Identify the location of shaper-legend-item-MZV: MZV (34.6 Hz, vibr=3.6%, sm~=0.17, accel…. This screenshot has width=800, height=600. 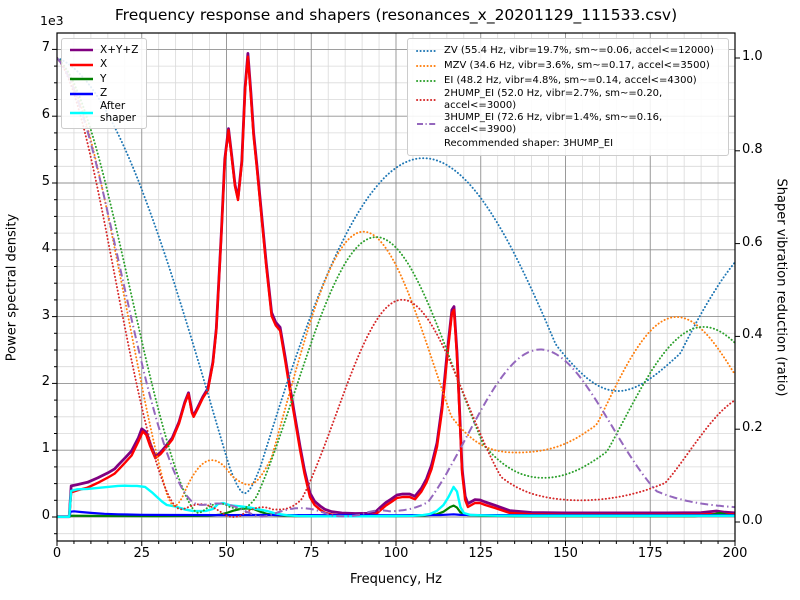
(568, 65).